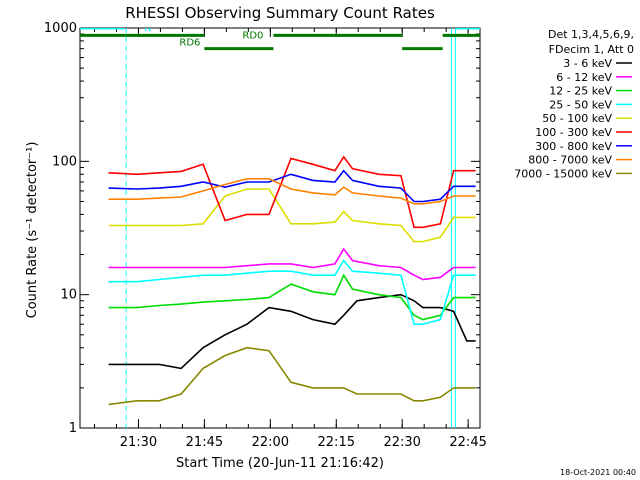  I want to click on legend-header: FDecim 1, Att 0, so click(591, 49).